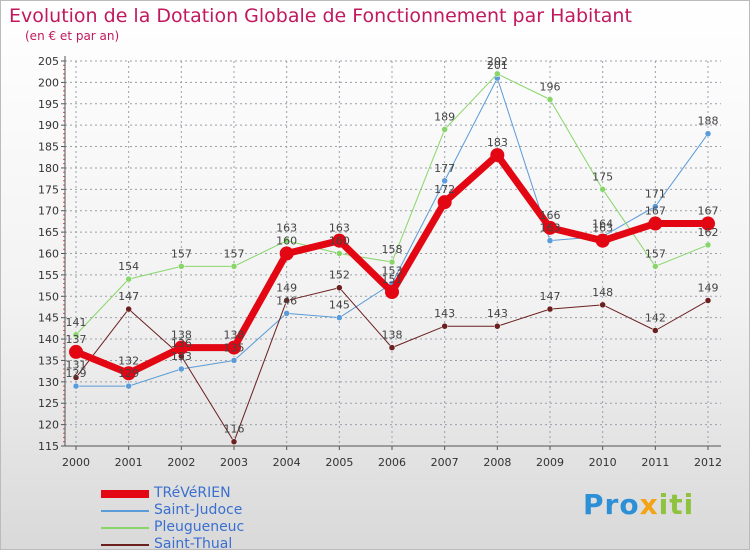 This screenshot has height=553, width=750. I want to click on data-label-2: 196, so click(550, 87).